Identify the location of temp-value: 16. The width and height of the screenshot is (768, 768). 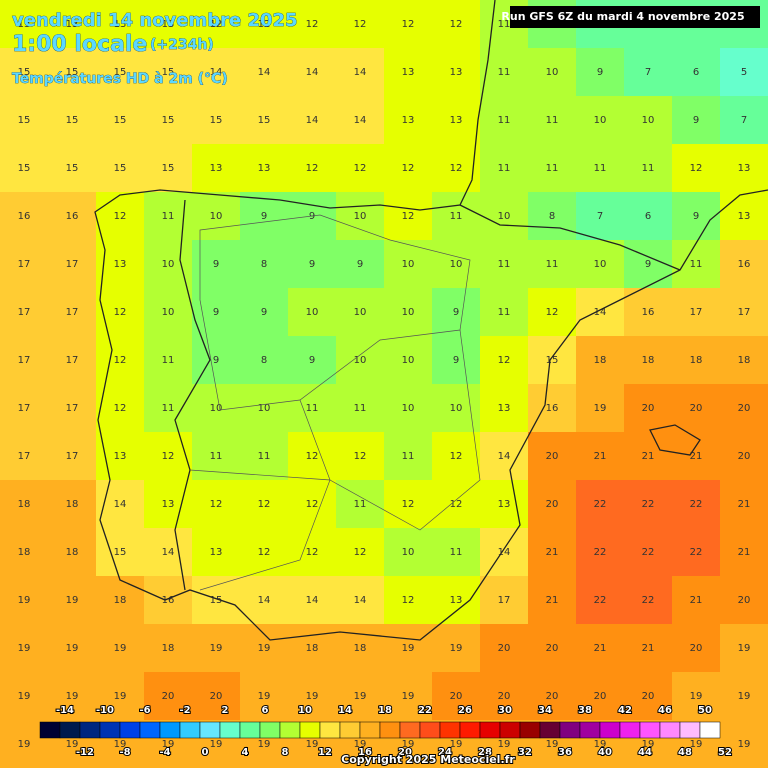
(648, 312).